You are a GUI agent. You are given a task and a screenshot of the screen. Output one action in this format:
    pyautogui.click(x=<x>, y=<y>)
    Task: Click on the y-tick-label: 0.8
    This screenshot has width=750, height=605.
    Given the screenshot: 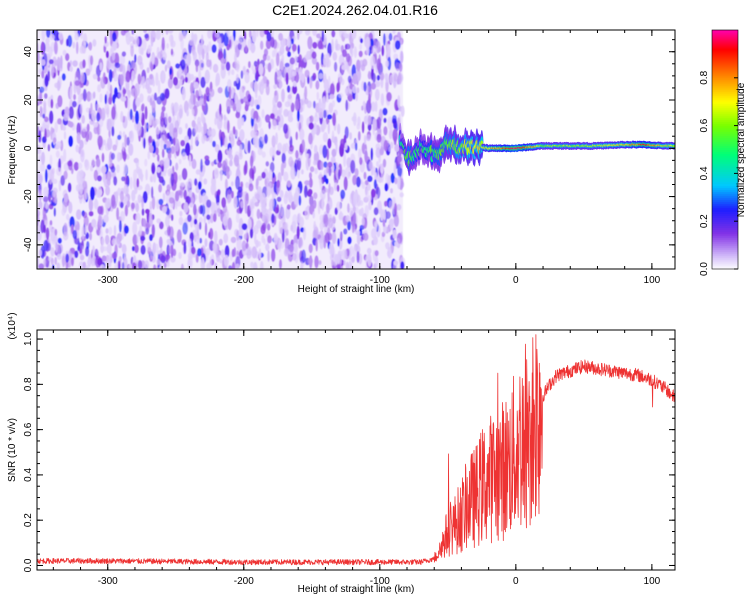 What is the action you would take?
    pyautogui.click(x=28, y=384)
    